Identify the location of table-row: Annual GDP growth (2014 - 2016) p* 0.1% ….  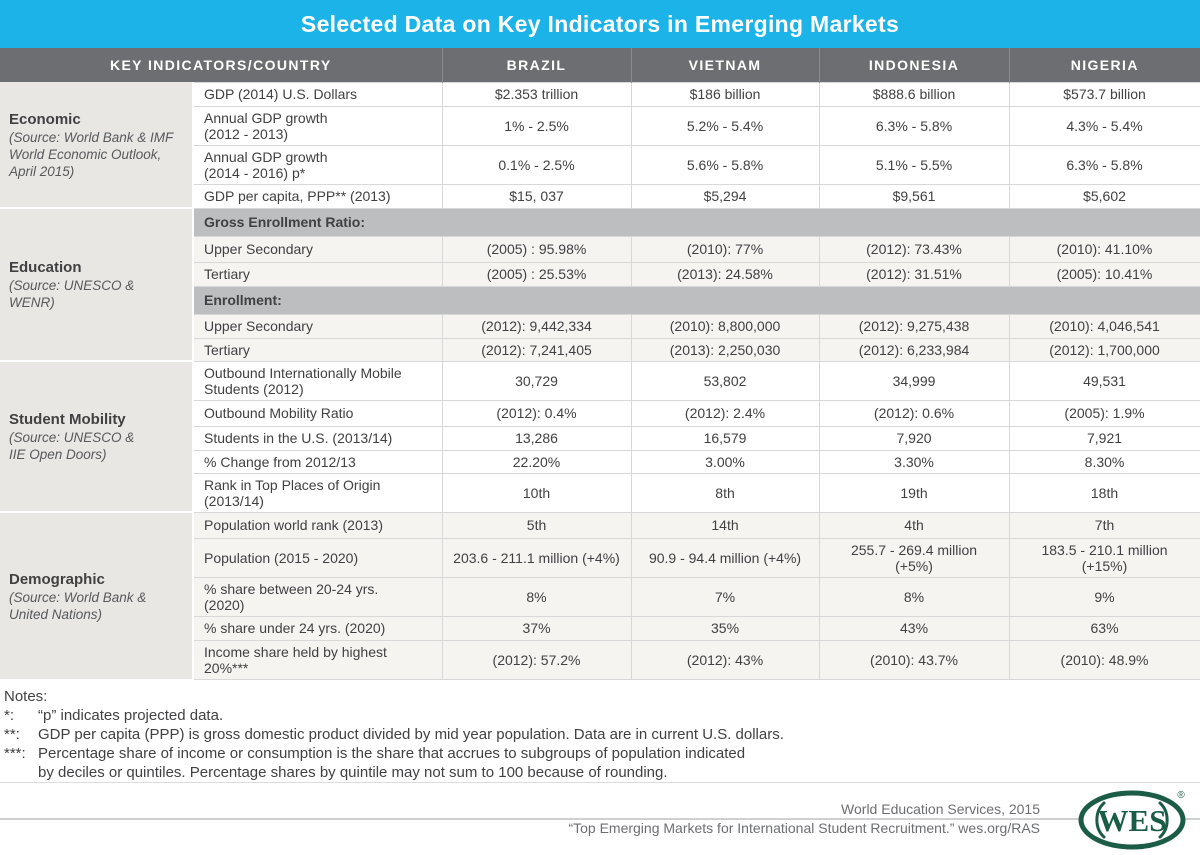
(600, 164).